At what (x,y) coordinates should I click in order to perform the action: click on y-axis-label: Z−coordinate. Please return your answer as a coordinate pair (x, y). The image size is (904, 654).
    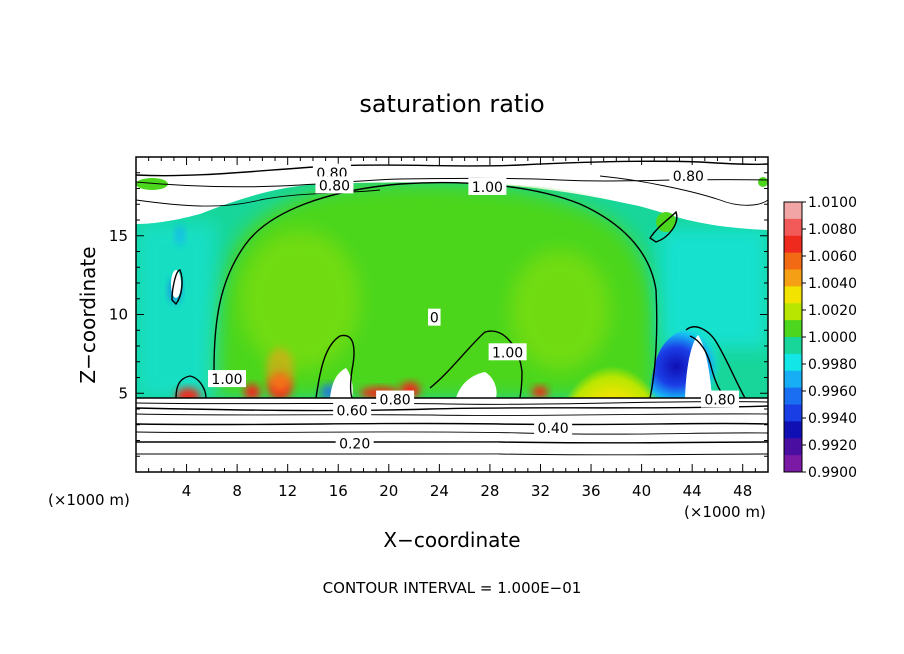
    Looking at the image, I should click on (88, 314).